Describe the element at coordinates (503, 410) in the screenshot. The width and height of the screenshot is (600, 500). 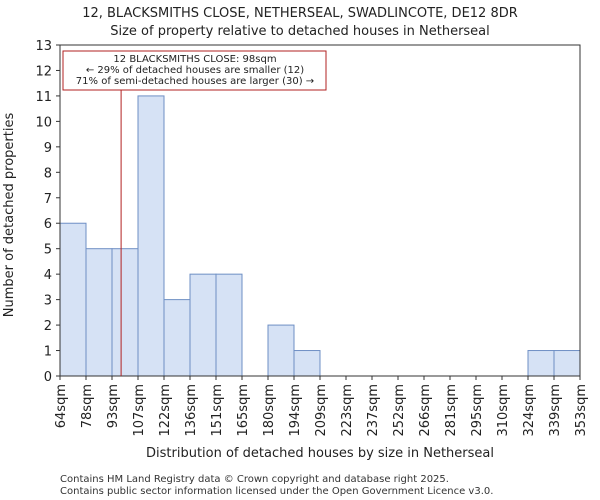
I see `x-tick-label: 310sqm` at that location.